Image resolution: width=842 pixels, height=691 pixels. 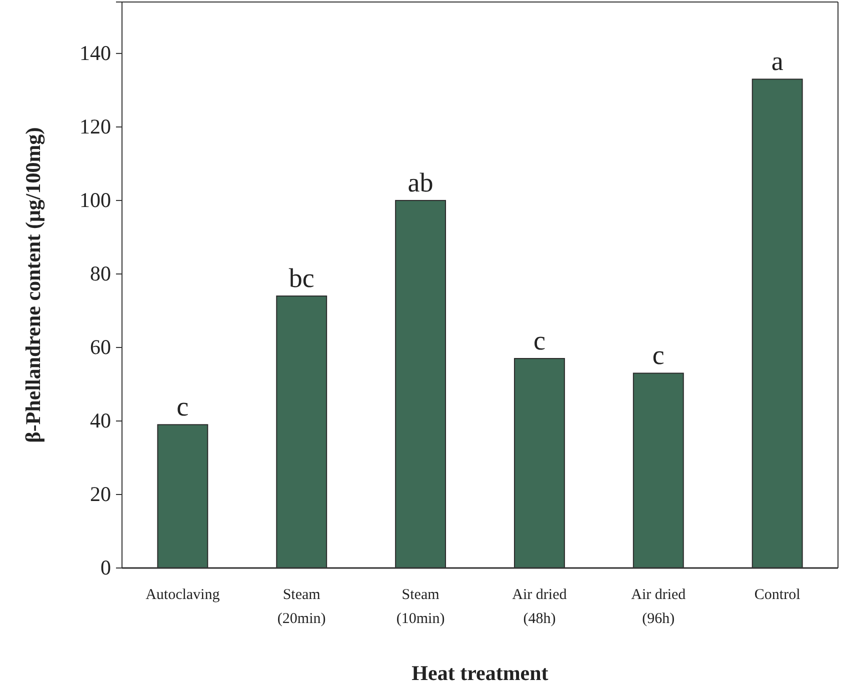 What do you see at coordinates (777, 595) in the screenshot?
I see `x-tick-label: Control` at bounding box center [777, 595].